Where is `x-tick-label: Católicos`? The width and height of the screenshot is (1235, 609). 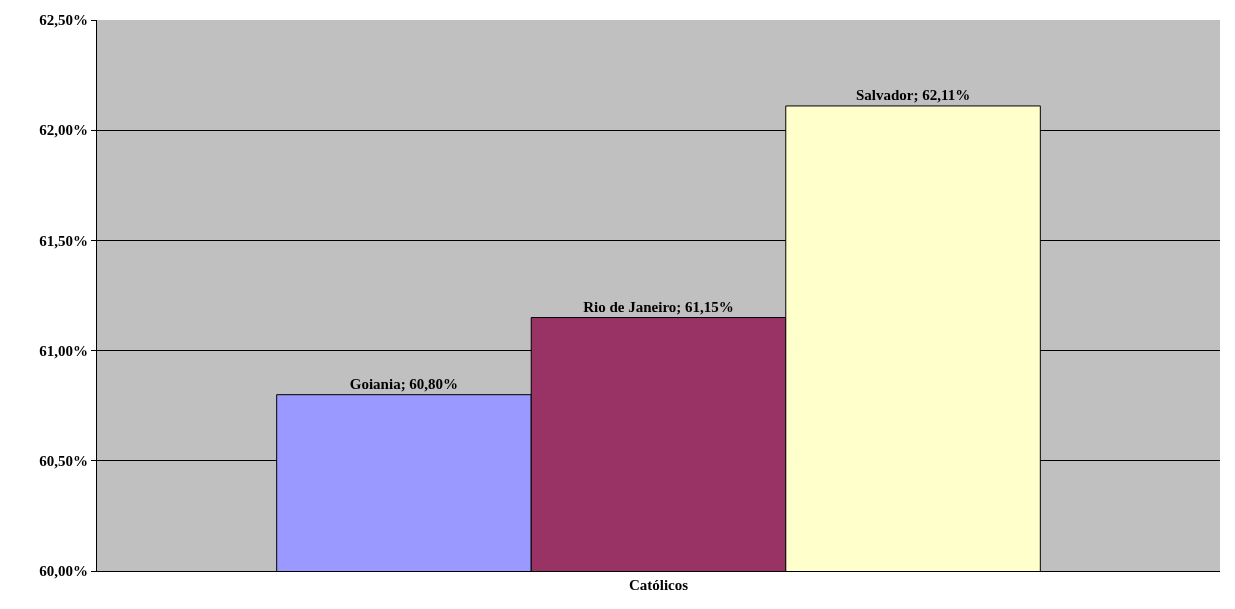
x-tick-label: Católicos is located at coordinates (658, 585).